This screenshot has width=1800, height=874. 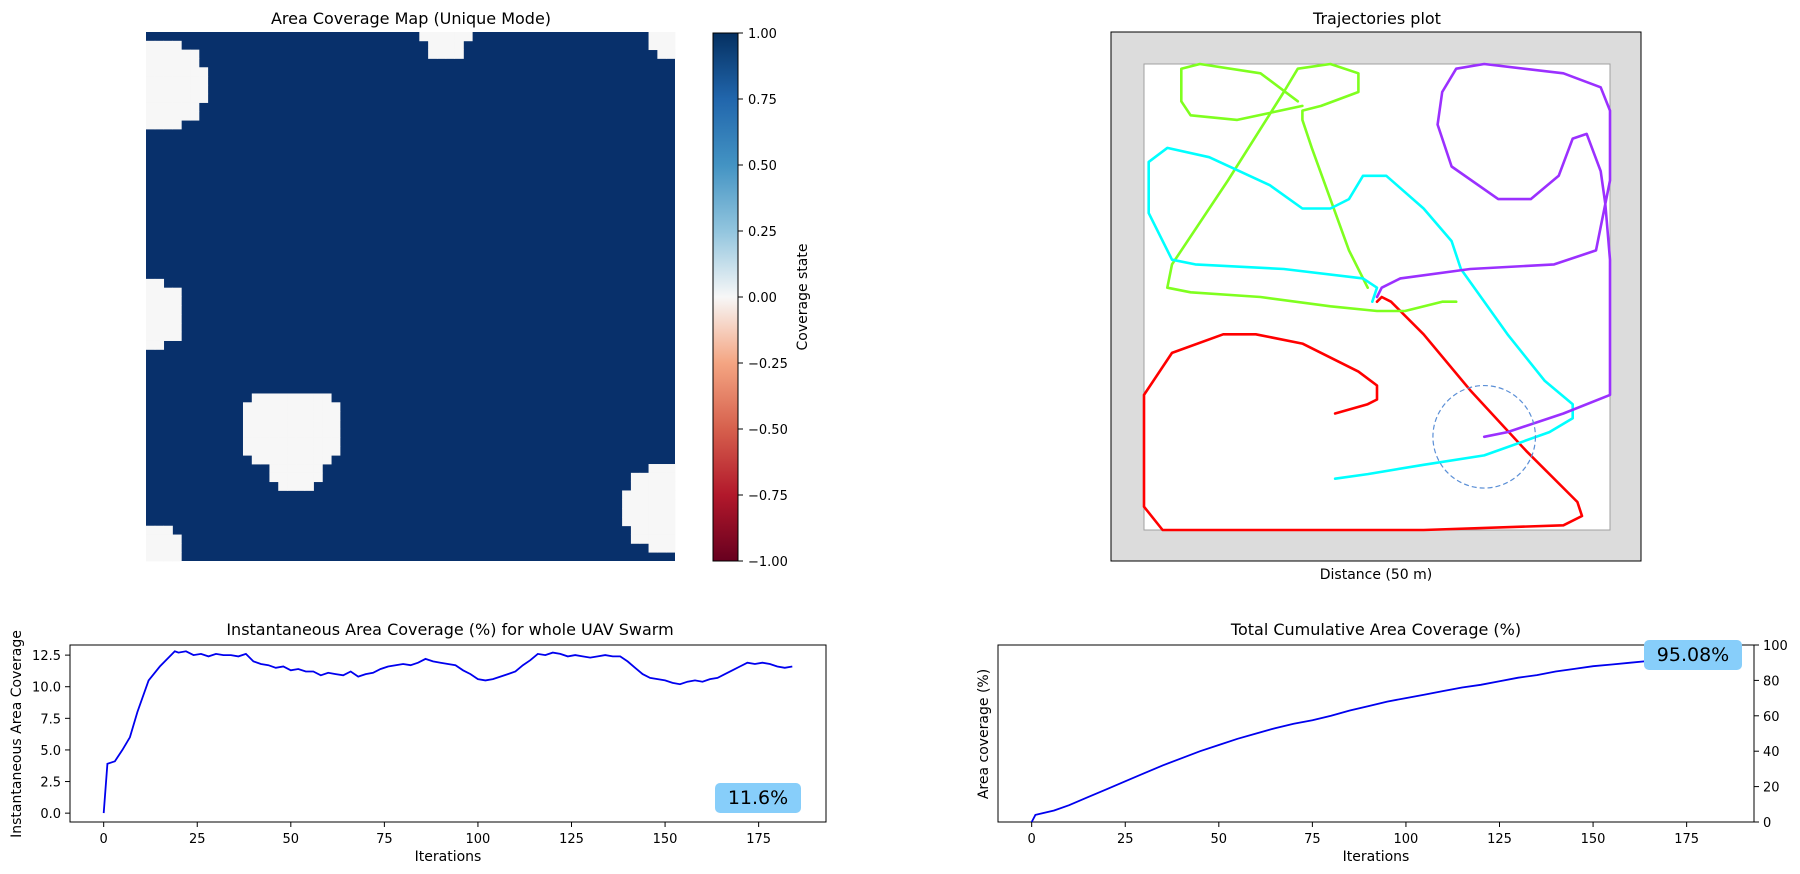 What do you see at coordinates (1406, 839) in the screenshot?
I see `x-tick-label: 100` at bounding box center [1406, 839].